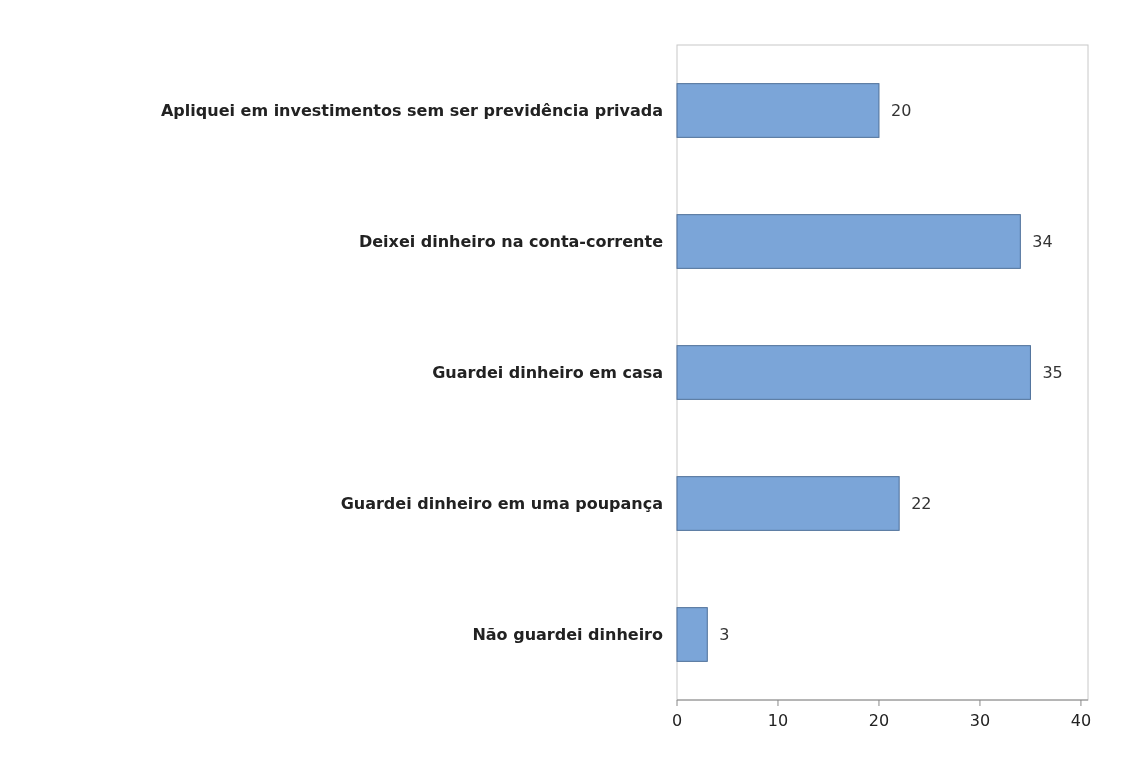  Describe the element at coordinates (879, 720) in the screenshot. I see `x-tick-label: 20` at that location.